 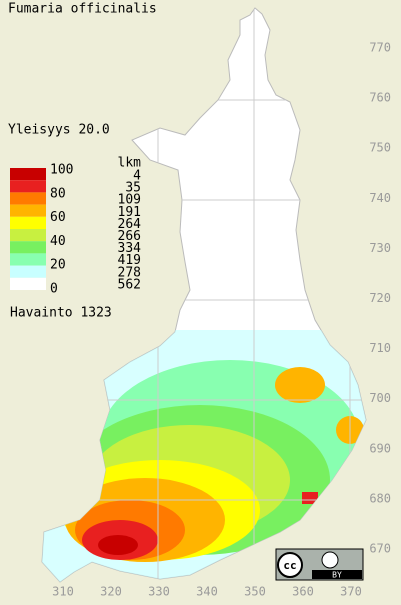 What do you see at coordinates (380, 148) in the screenshot?
I see `y-axis-label: 750` at bounding box center [380, 148].